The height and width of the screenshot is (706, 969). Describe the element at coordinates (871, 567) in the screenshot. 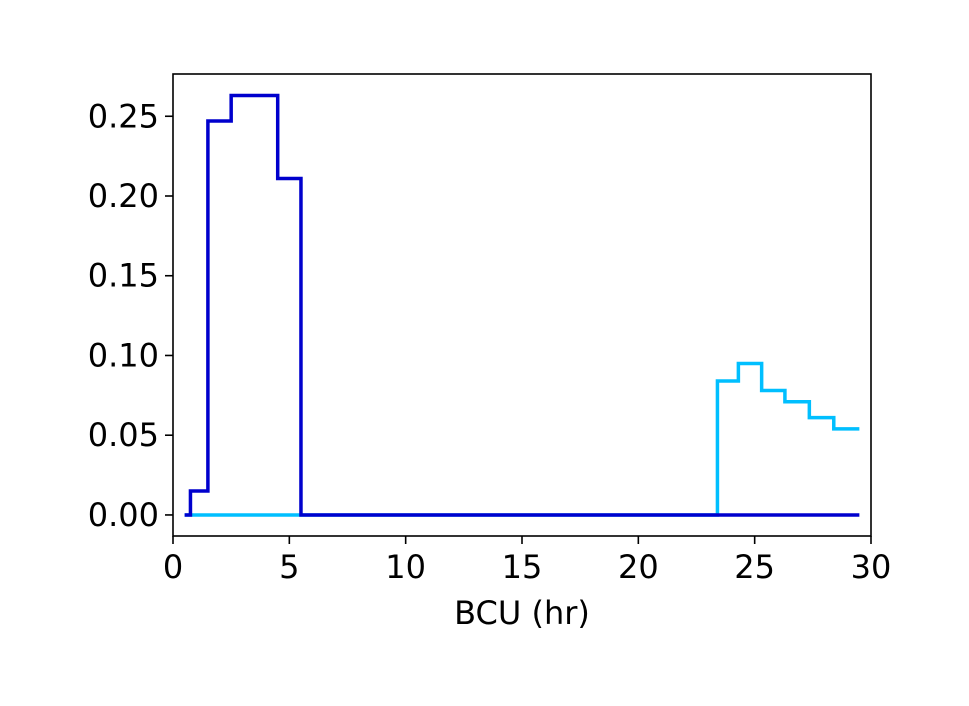

I see `x-tick-label: 30` at that location.